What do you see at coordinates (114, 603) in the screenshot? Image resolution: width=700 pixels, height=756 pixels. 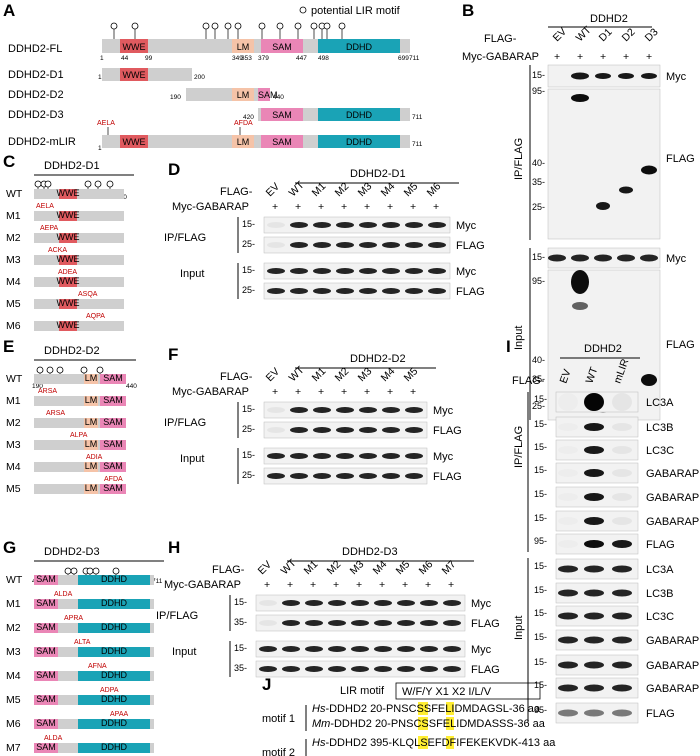 I see `ddhd-domain-label: DDHD` at bounding box center [114, 603].